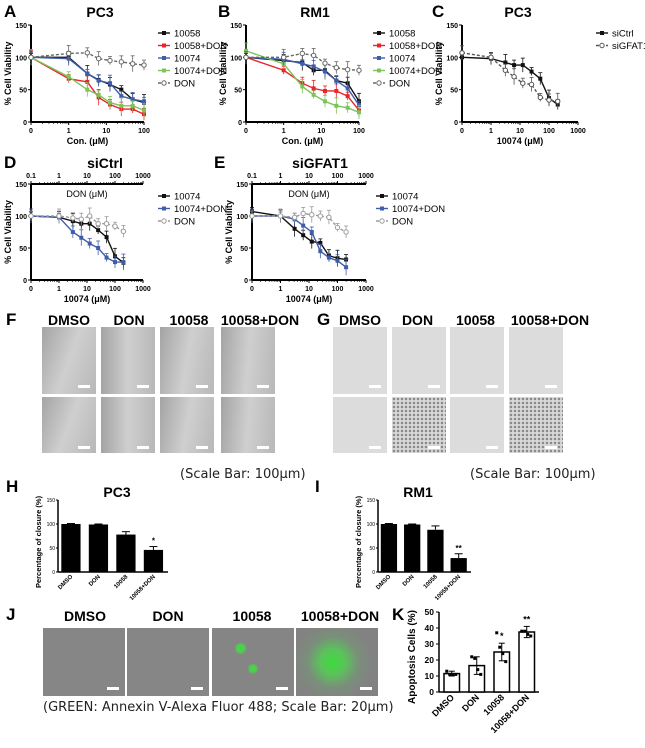  What do you see at coordinates (105, 163) in the screenshot?
I see `chart-d-title: siCtrl` at bounding box center [105, 163].